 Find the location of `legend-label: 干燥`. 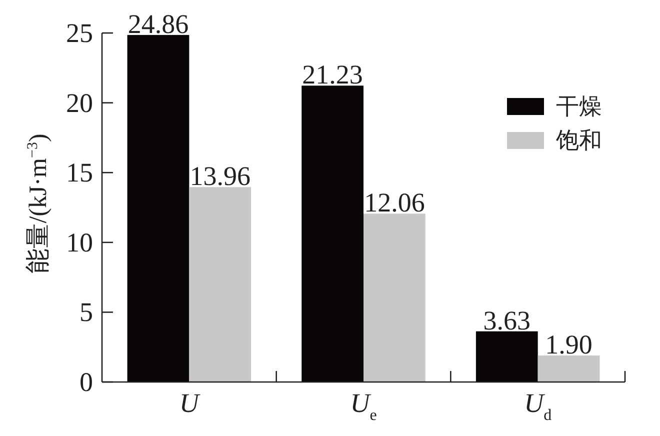

legend-label: 干燥 is located at coordinates (579, 106).